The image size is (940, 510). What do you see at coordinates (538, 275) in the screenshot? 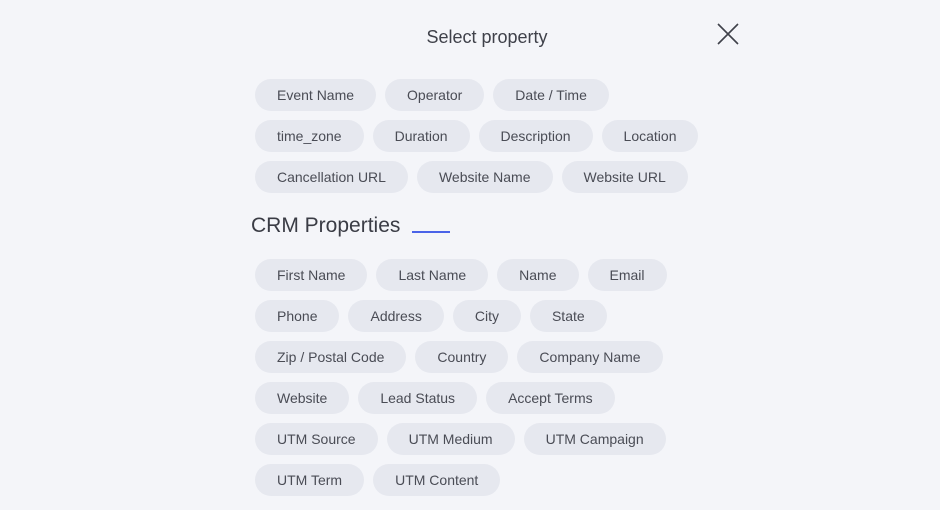
I see `property-chip-name: Name` at bounding box center [538, 275].